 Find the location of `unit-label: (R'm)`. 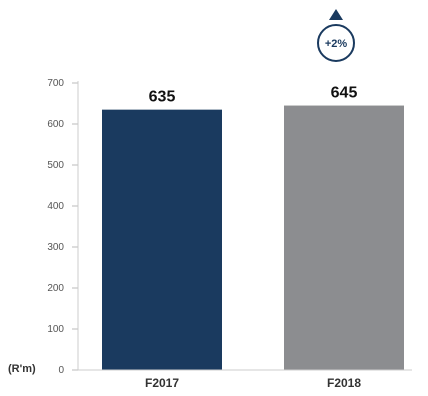

unit-label: (R'm) is located at coordinates (22, 369).